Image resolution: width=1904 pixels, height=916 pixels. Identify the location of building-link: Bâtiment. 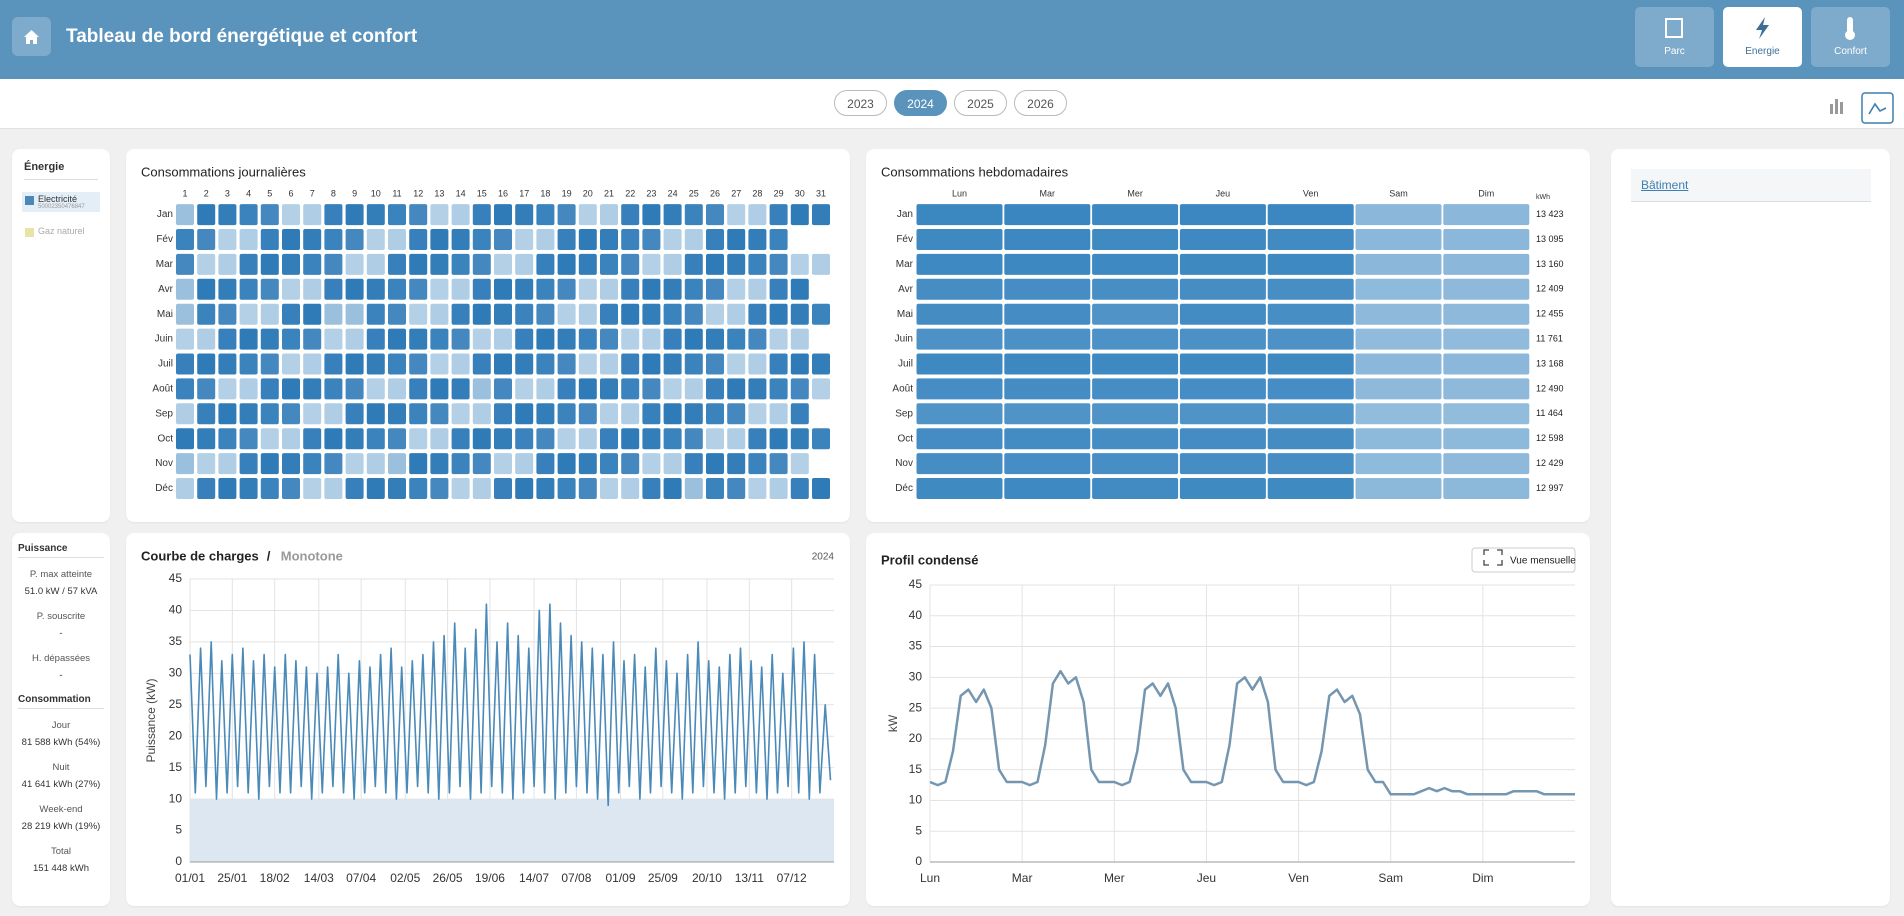
(1665, 185).